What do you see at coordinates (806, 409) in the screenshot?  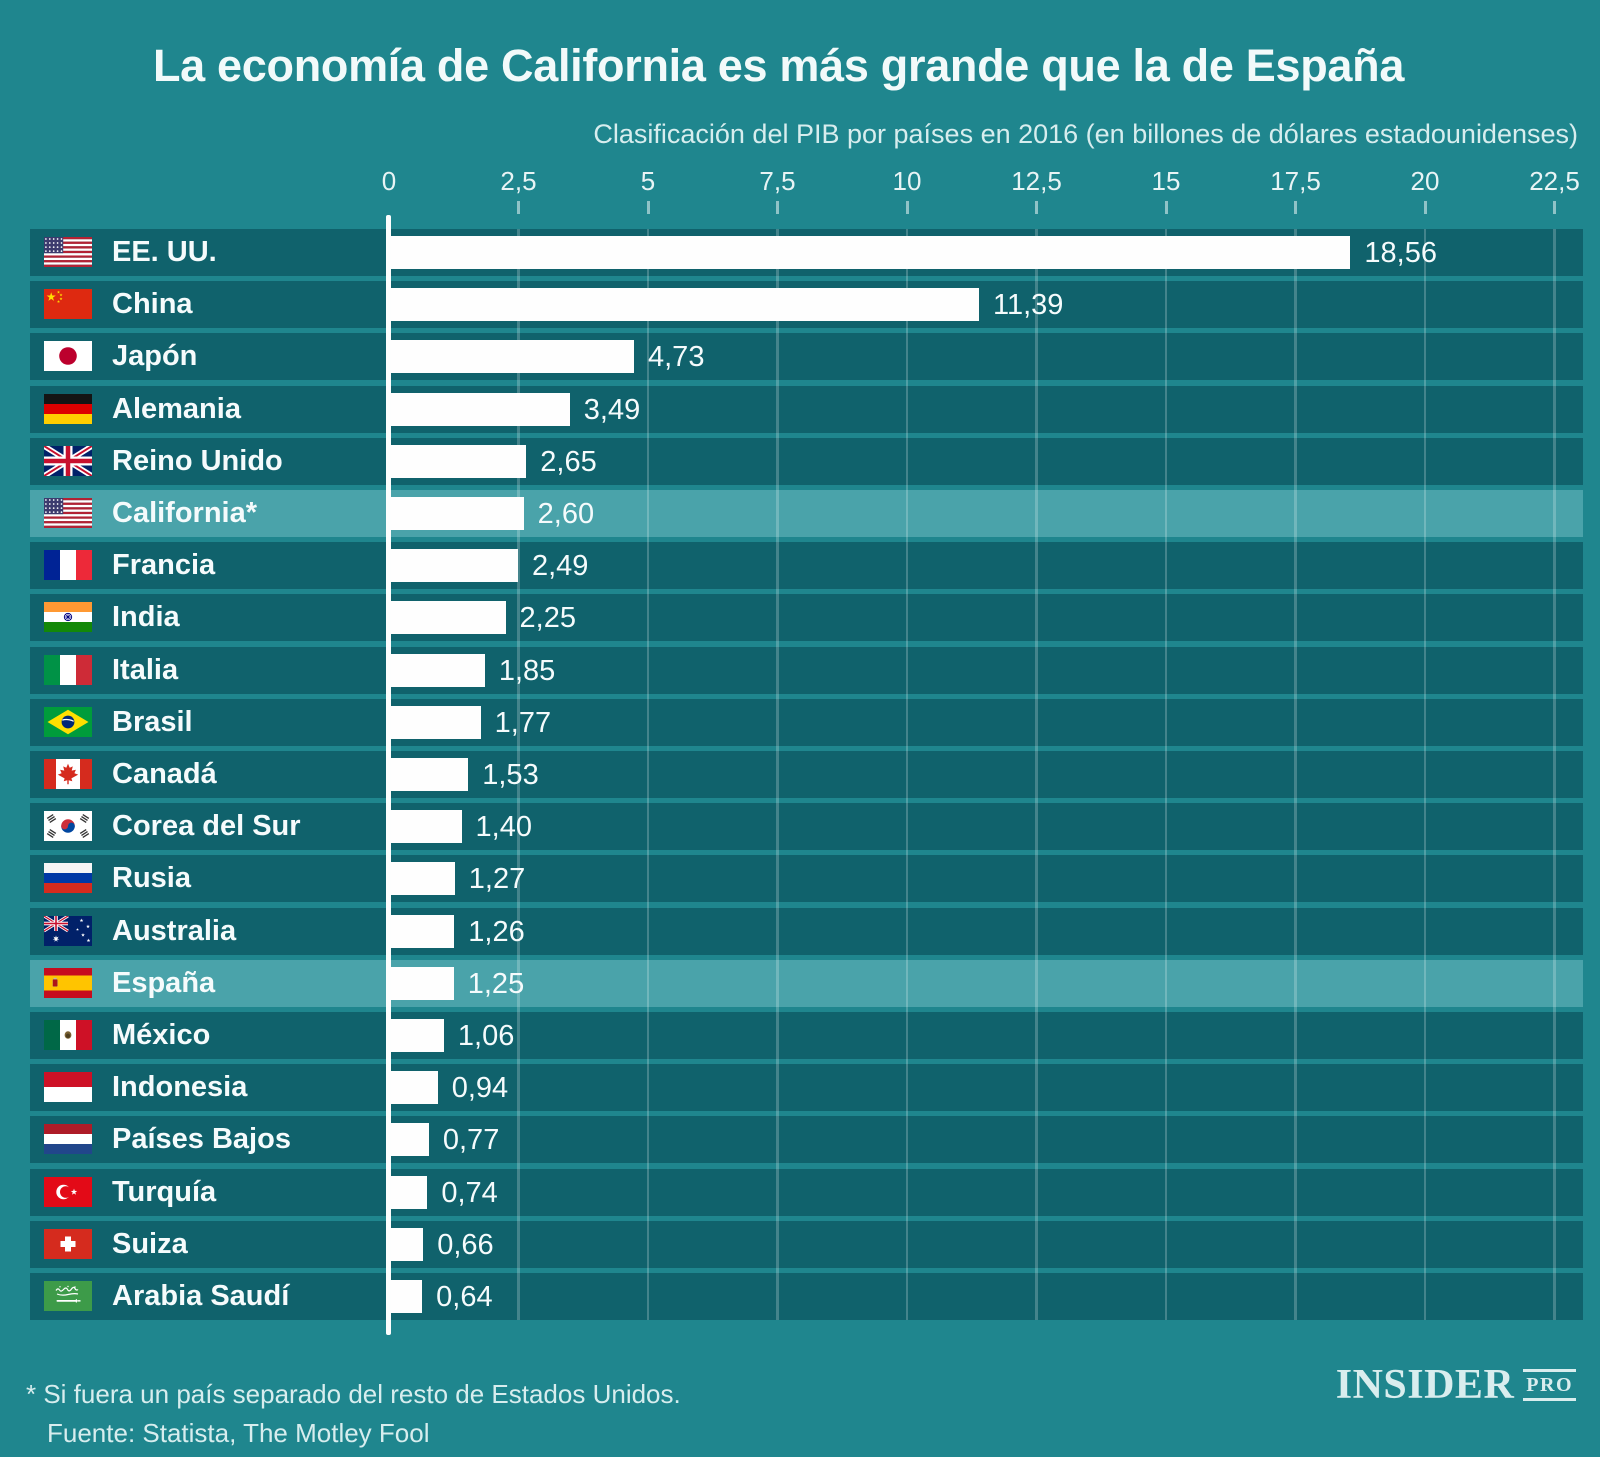 I see `chart-row: Alemania 3,49` at bounding box center [806, 409].